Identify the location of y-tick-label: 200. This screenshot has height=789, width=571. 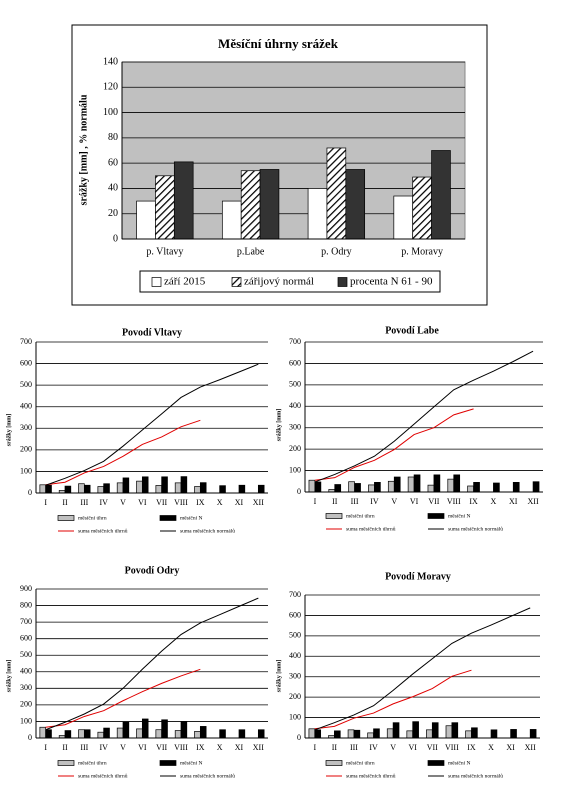
(26, 704).